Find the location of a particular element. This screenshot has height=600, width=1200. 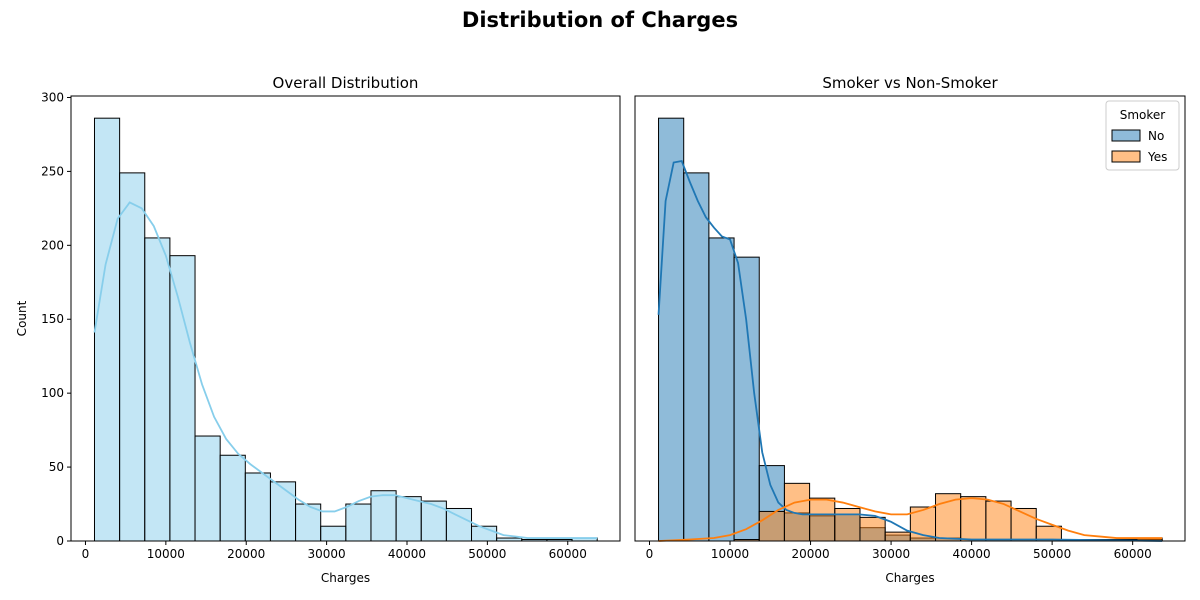

y-tick-label: 300 is located at coordinates (52, 97).